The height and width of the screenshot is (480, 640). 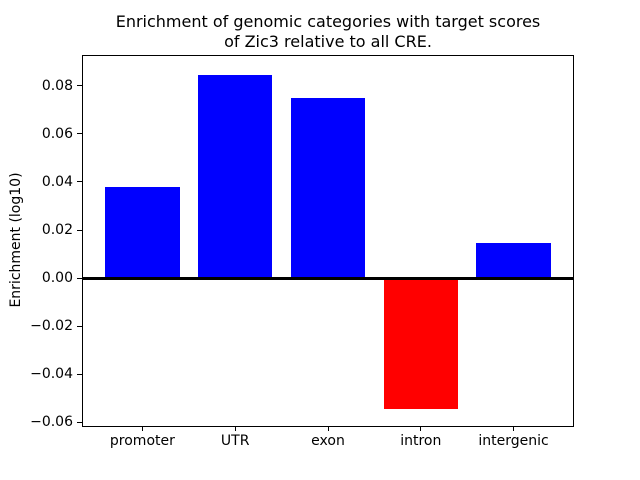 What do you see at coordinates (57, 278) in the screenshot?
I see `y-tick-label: 0.00` at bounding box center [57, 278].